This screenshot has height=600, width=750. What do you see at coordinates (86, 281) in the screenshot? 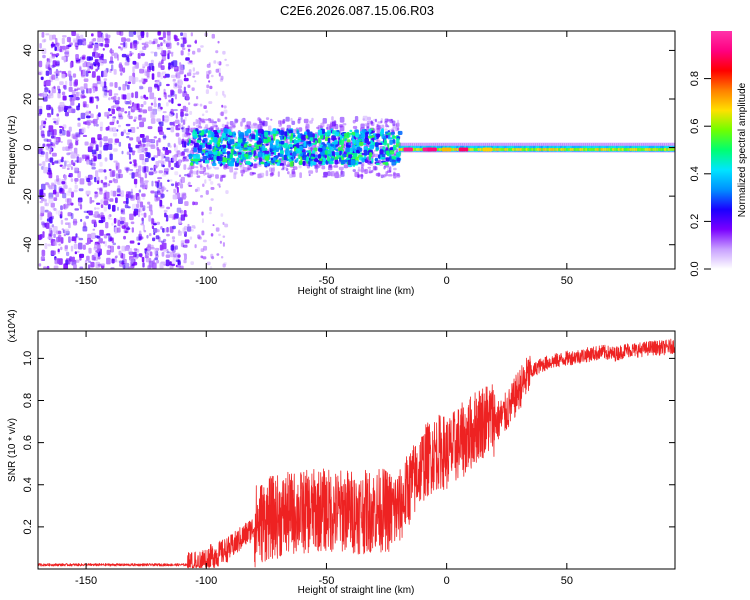
I see `x-tick-label: -150` at bounding box center [86, 281].